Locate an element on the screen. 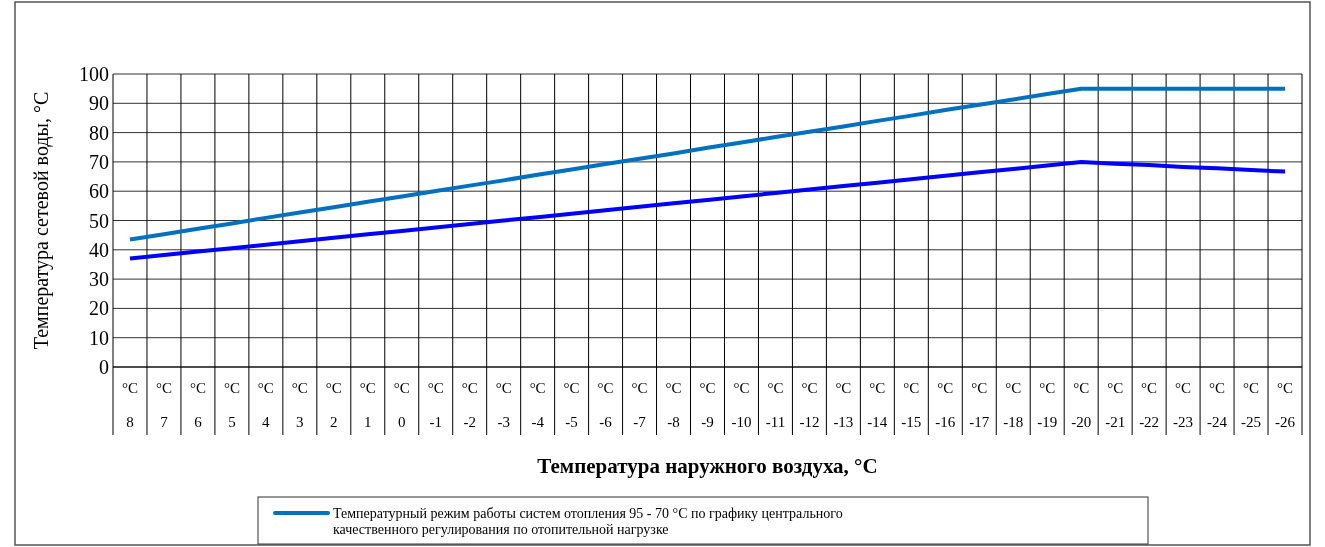 This screenshot has height=547, width=1325. category-label: °C -4 is located at coordinates (537, 405).